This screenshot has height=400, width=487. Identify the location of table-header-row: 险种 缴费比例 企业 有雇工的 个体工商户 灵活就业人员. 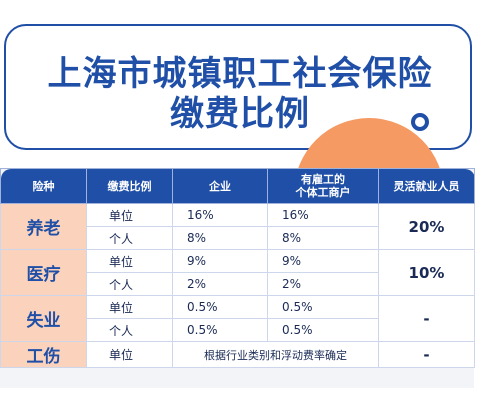
(237, 186).